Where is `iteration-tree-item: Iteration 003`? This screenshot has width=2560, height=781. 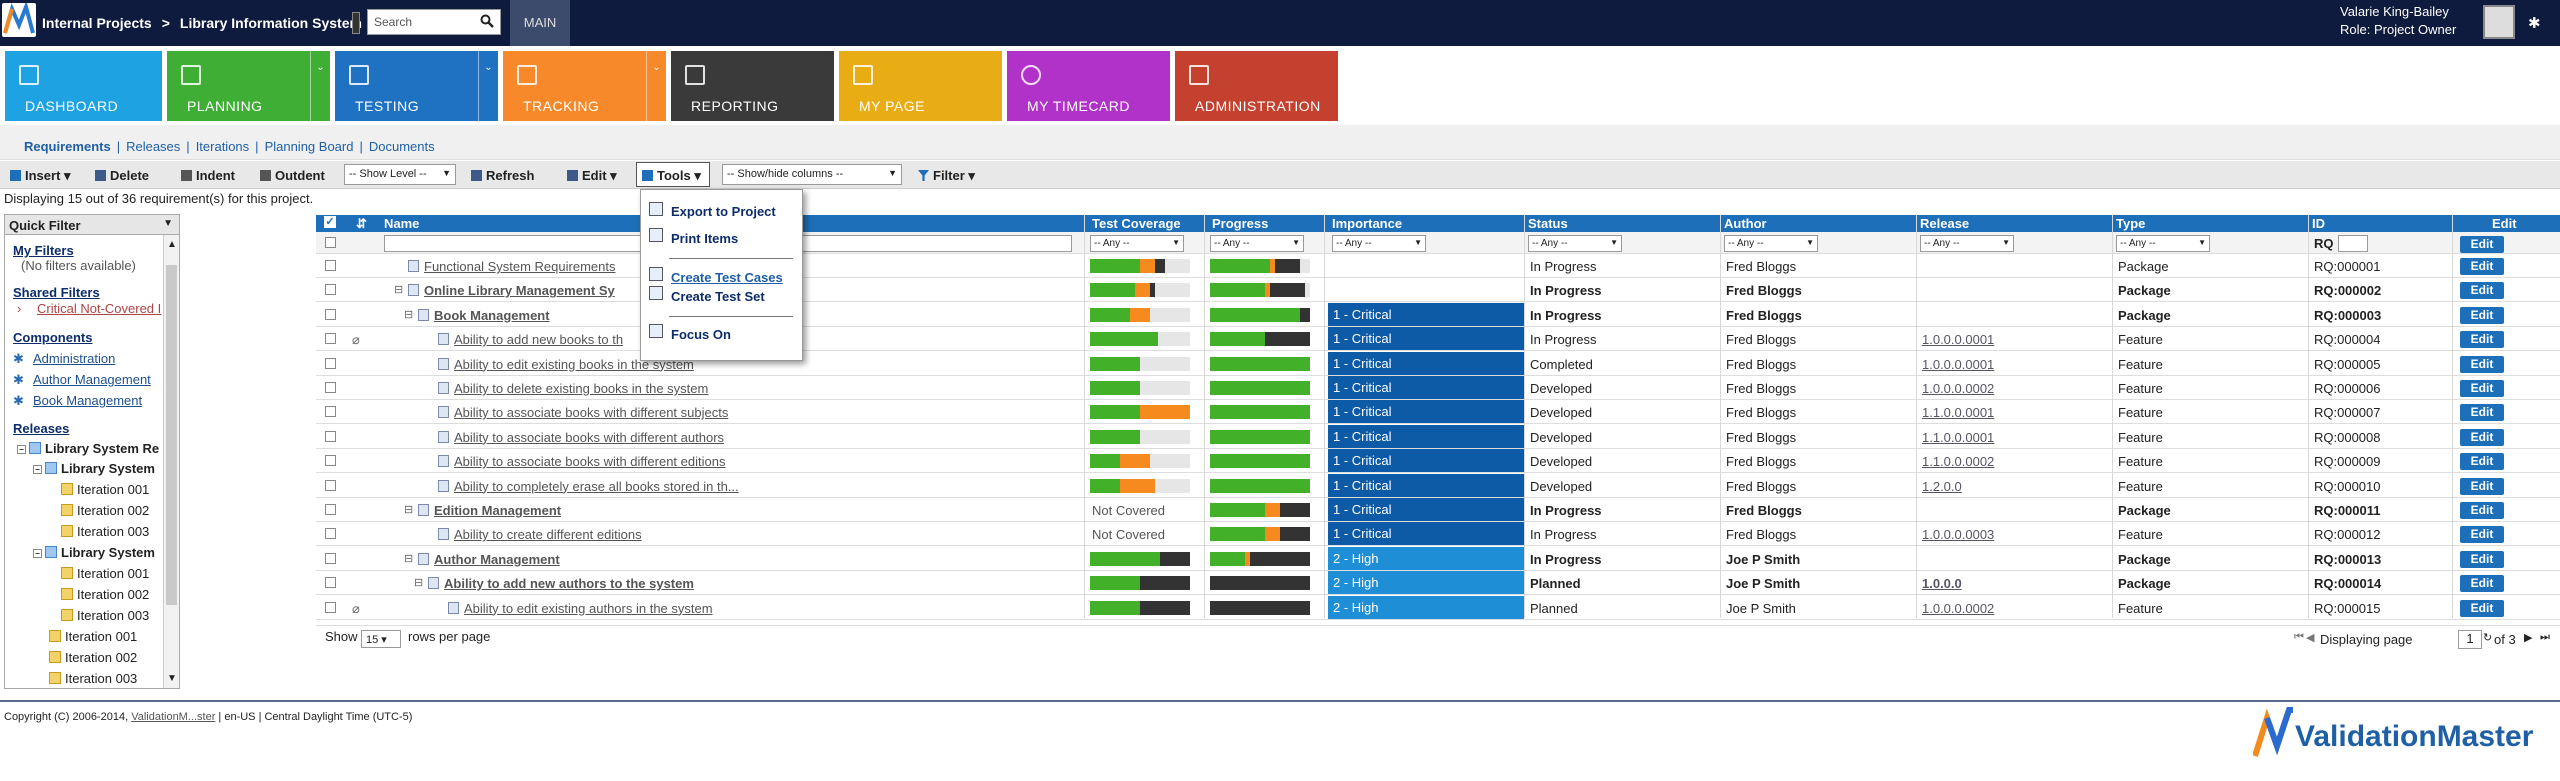 iteration-tree-item: Iteration 003 is located at coordinates (105, 531).